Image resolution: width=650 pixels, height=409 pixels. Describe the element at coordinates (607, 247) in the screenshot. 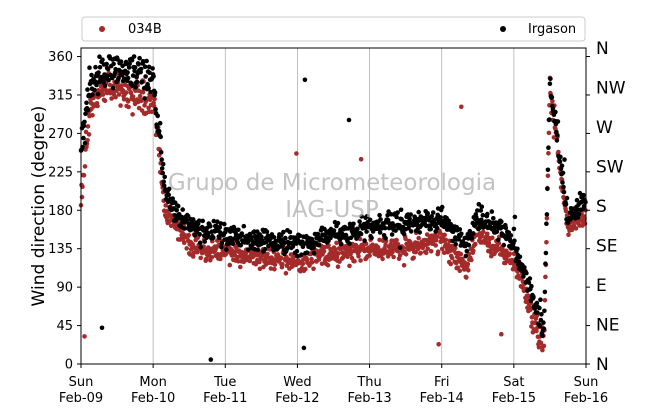

I see `compass-label: SE` at that location.